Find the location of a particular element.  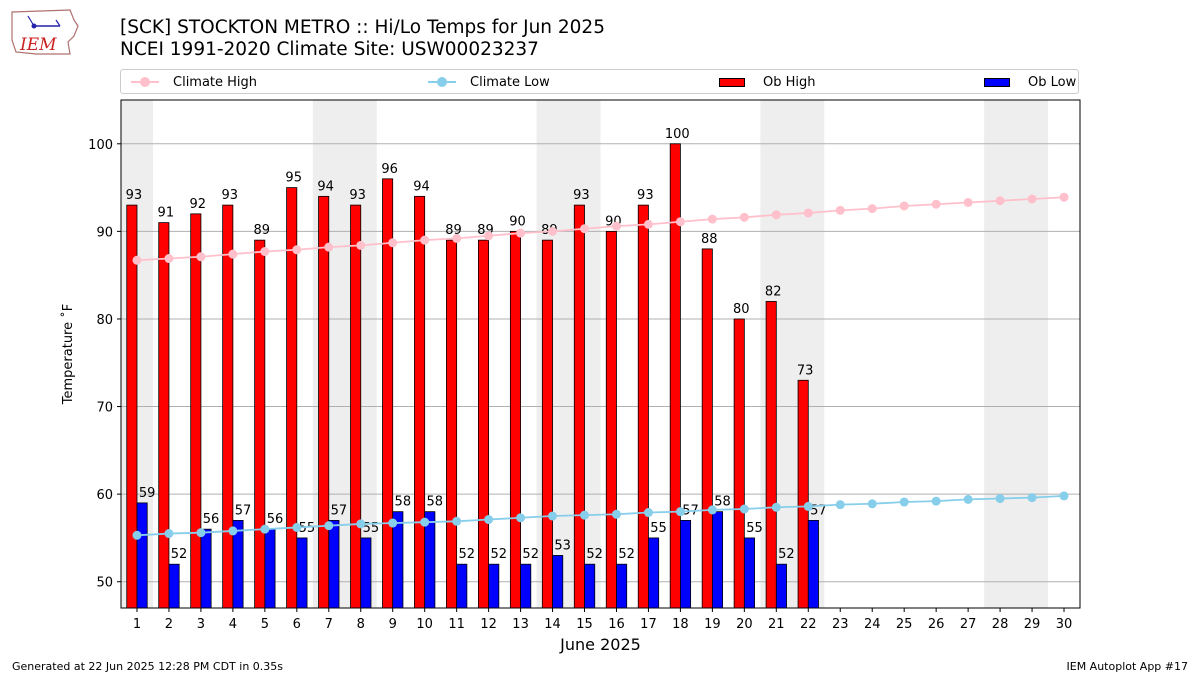

x-tick-label: 28 is located at coordinates (1000, 624).